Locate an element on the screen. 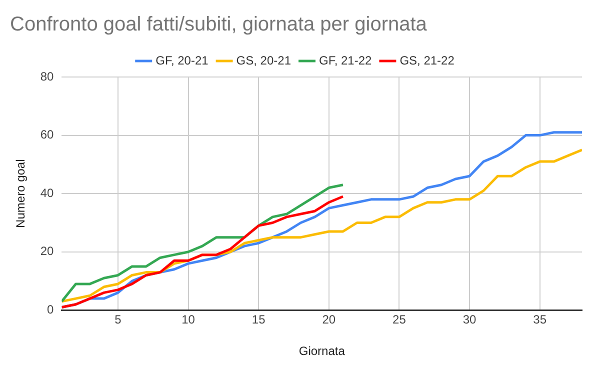 The width and height of the screenshot is (602, 373). y-tick-label: 60 is located at coordinates (47, 135).